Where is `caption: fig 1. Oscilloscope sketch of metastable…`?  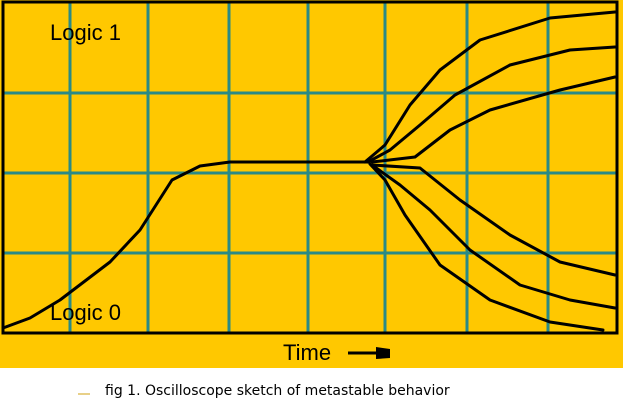 caption: fig 1. Oscilloscope sketch of metastable… is located at coordinates (277, 391).